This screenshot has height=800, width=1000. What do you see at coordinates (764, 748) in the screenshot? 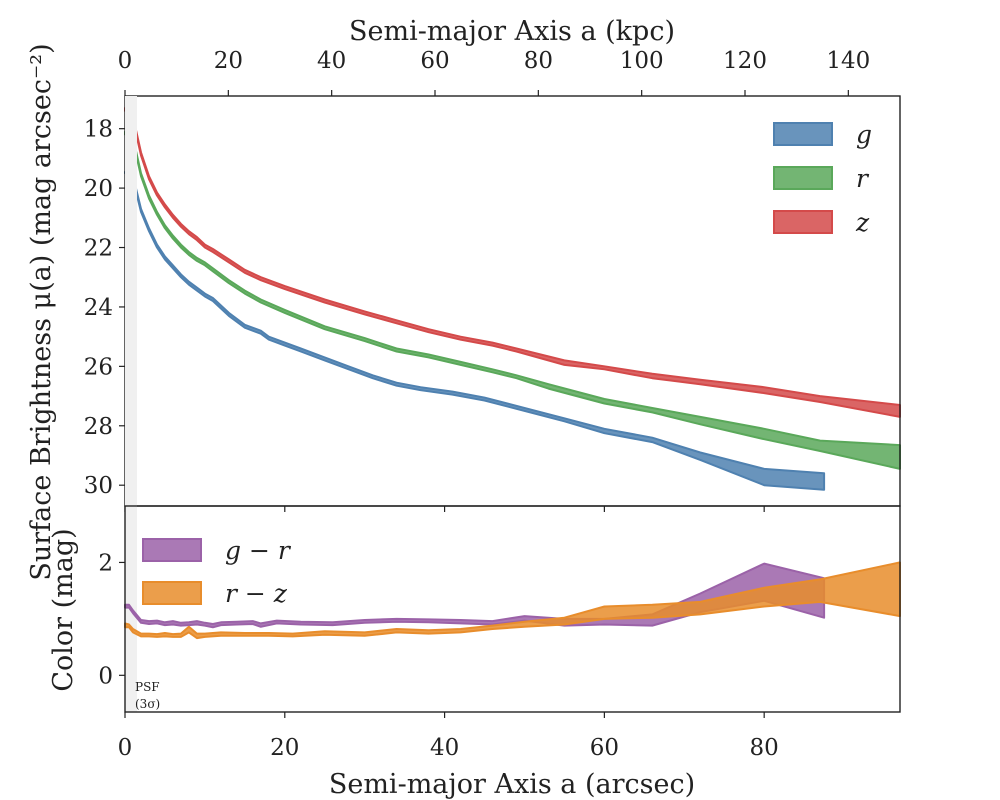
I see `arcsec-tick-label: 80` at bounding box center [764, 748].